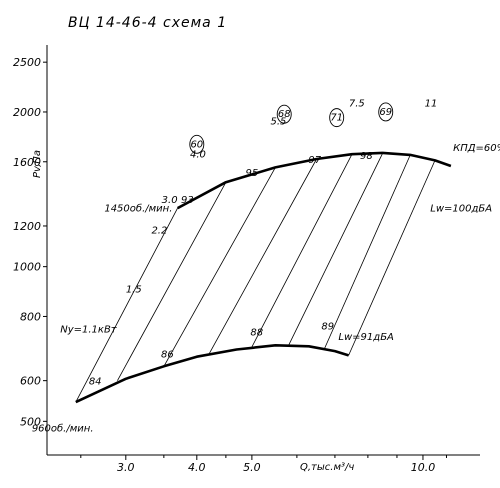 The image size is (500, 488). Describe the element at coordinates (366, 156) in the screenshot. I see `point-label: 98` at that location.